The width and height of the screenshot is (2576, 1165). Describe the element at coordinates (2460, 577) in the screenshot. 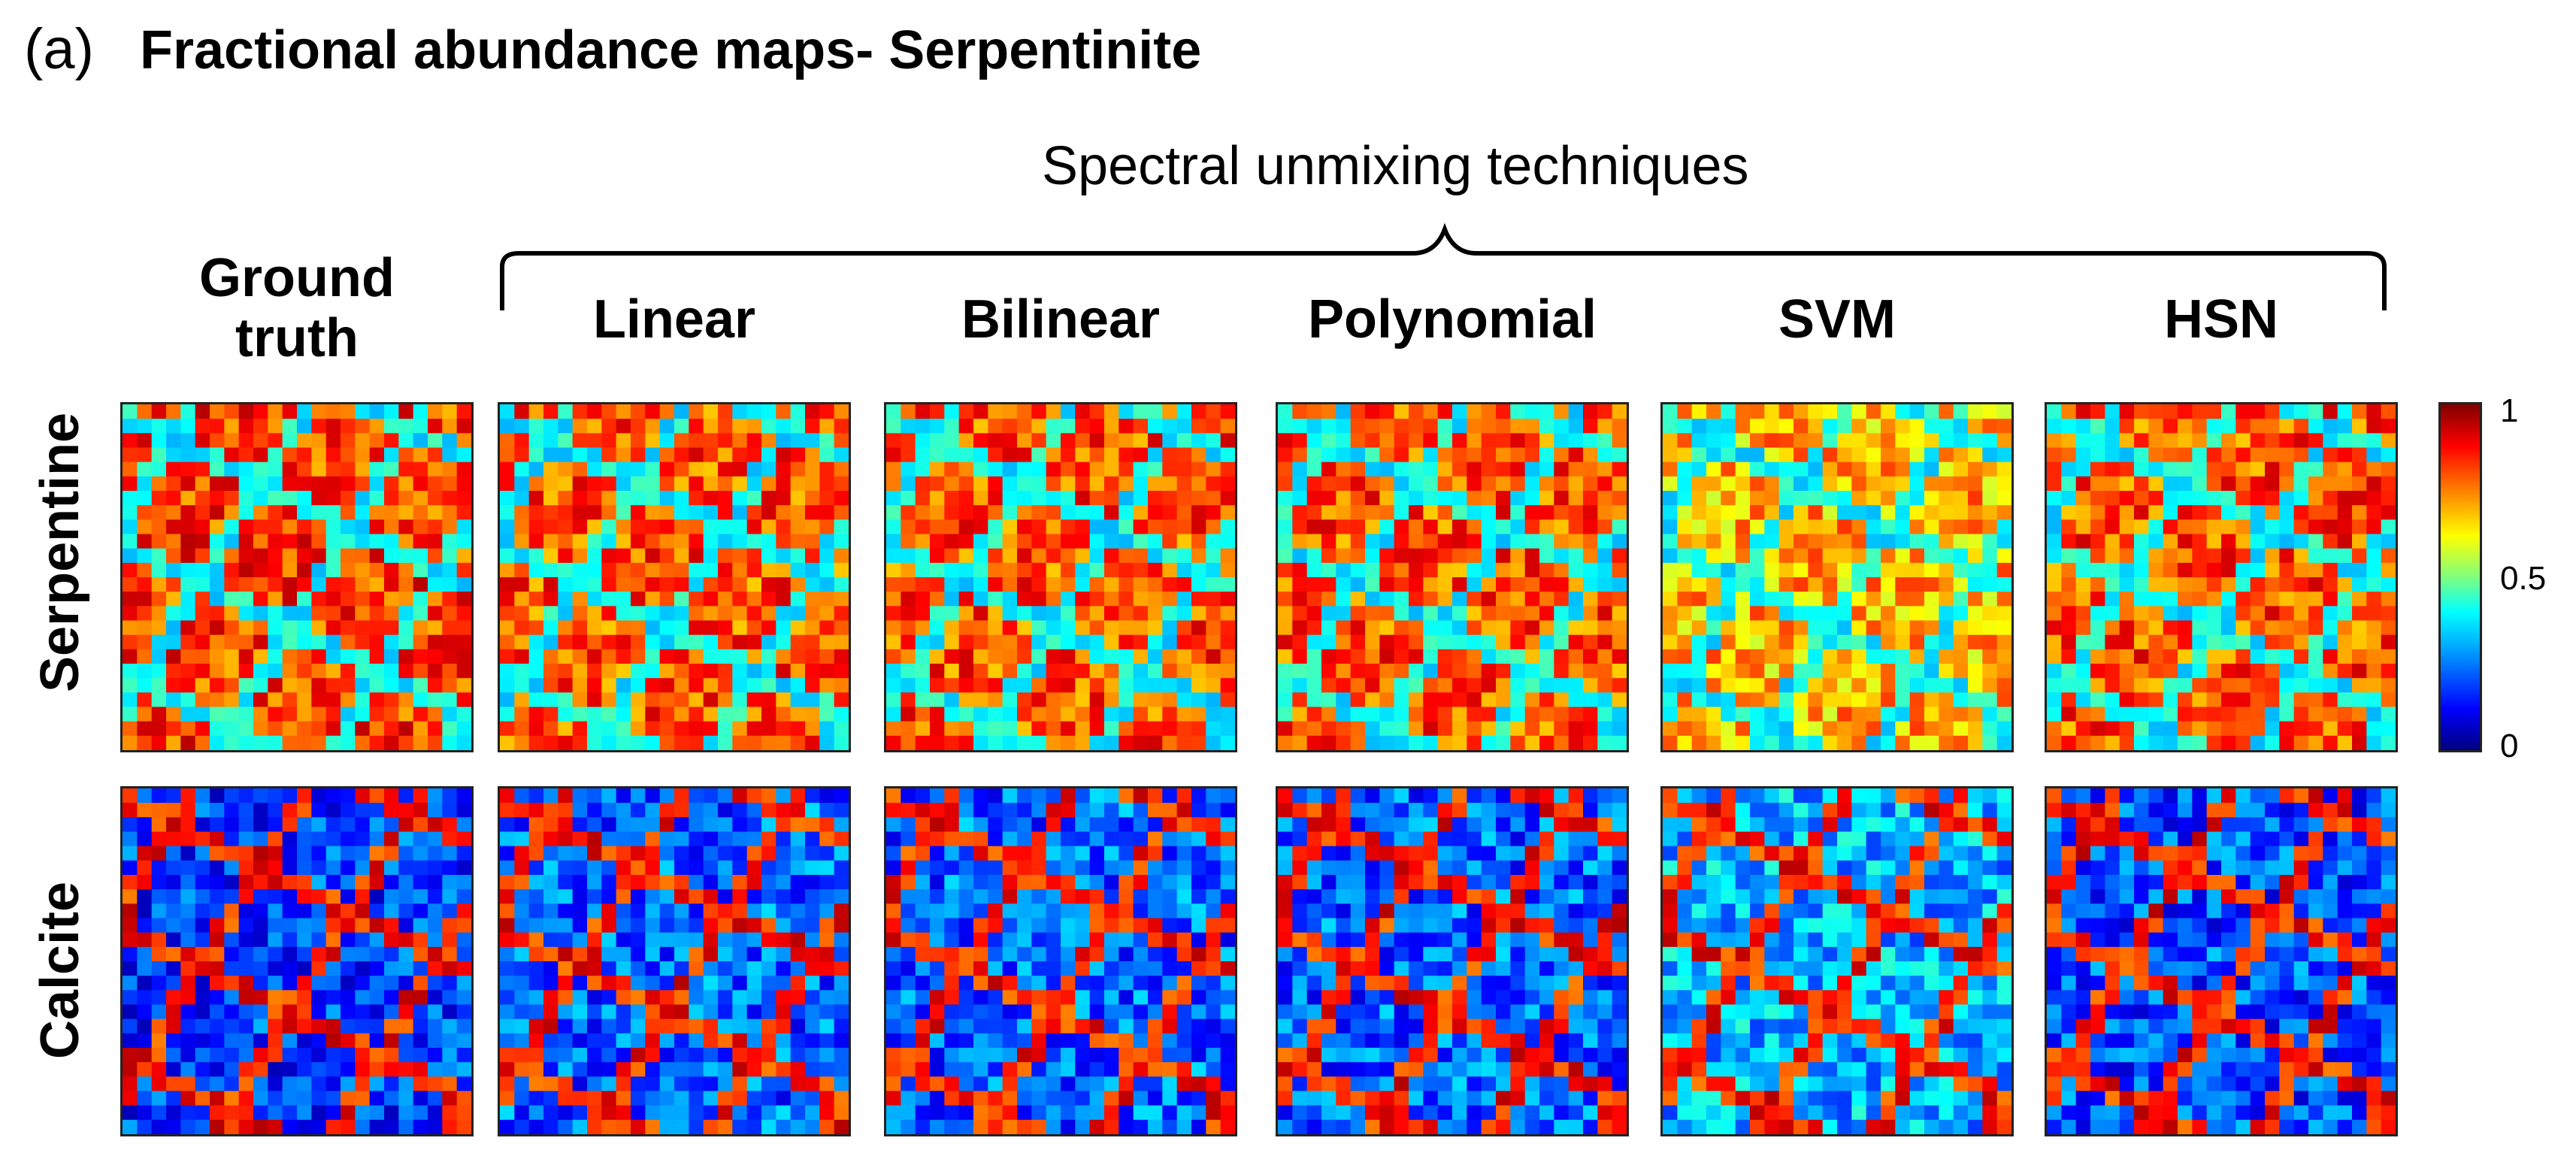

I see `colorbar` at that location.